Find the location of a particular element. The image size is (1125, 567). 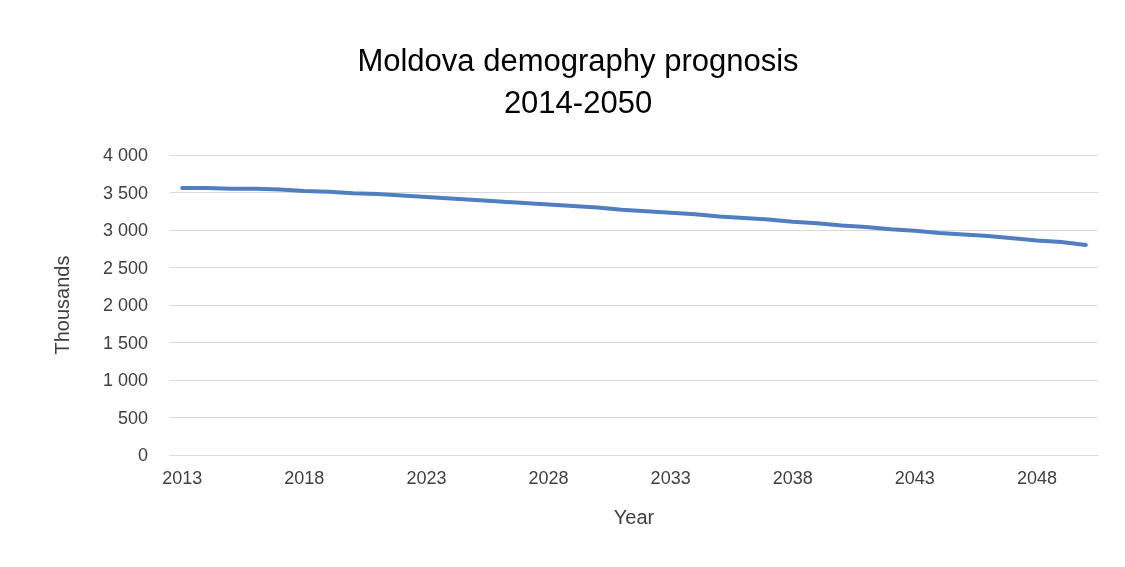

x-tick-label: 2038 is located at coordinates (792, 478).